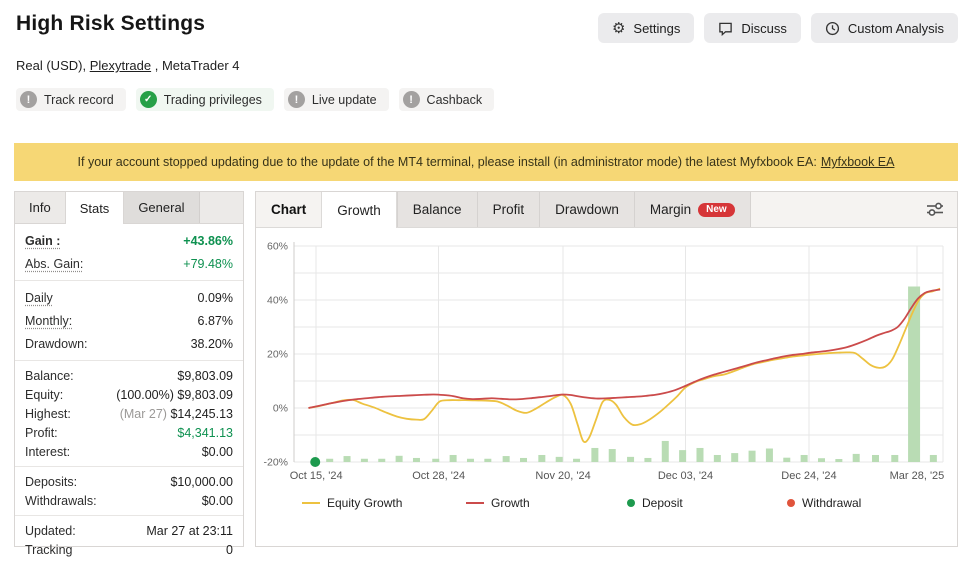 The height and width of the screenshot is (564, 972). I want to click on highest-label: Highest:, so click(48, 413).